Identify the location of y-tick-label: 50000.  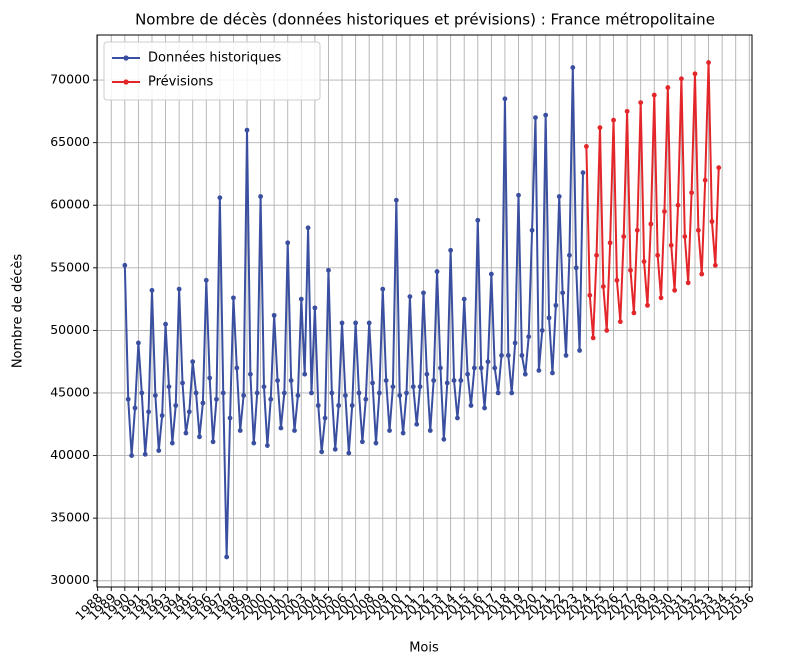
(70, 329).